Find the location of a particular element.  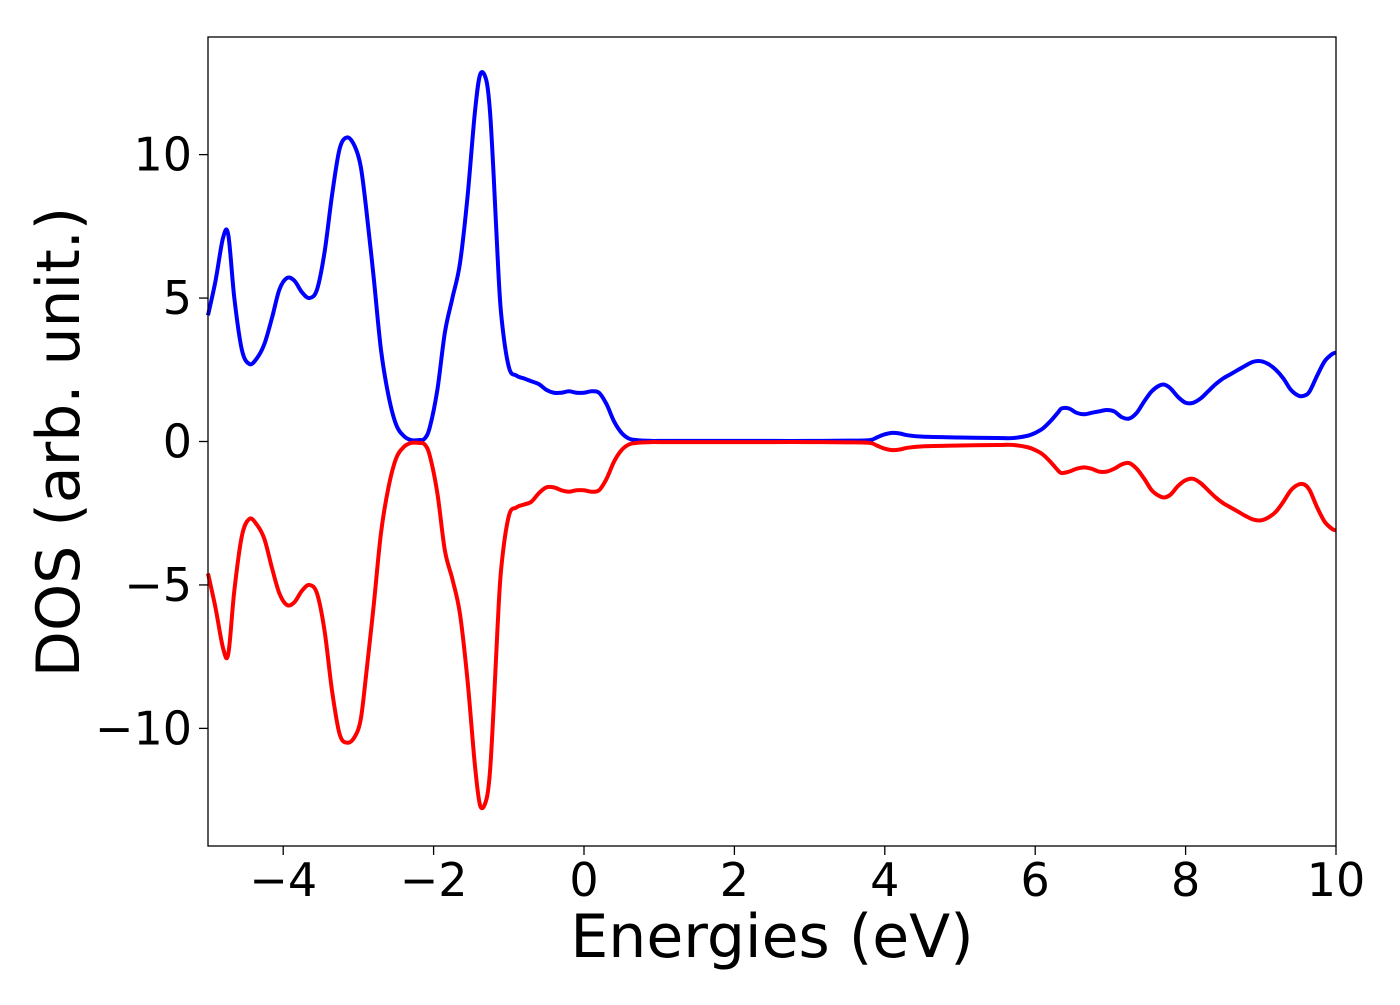

x-tick-label: −2 is located at coordinates (434, 880).